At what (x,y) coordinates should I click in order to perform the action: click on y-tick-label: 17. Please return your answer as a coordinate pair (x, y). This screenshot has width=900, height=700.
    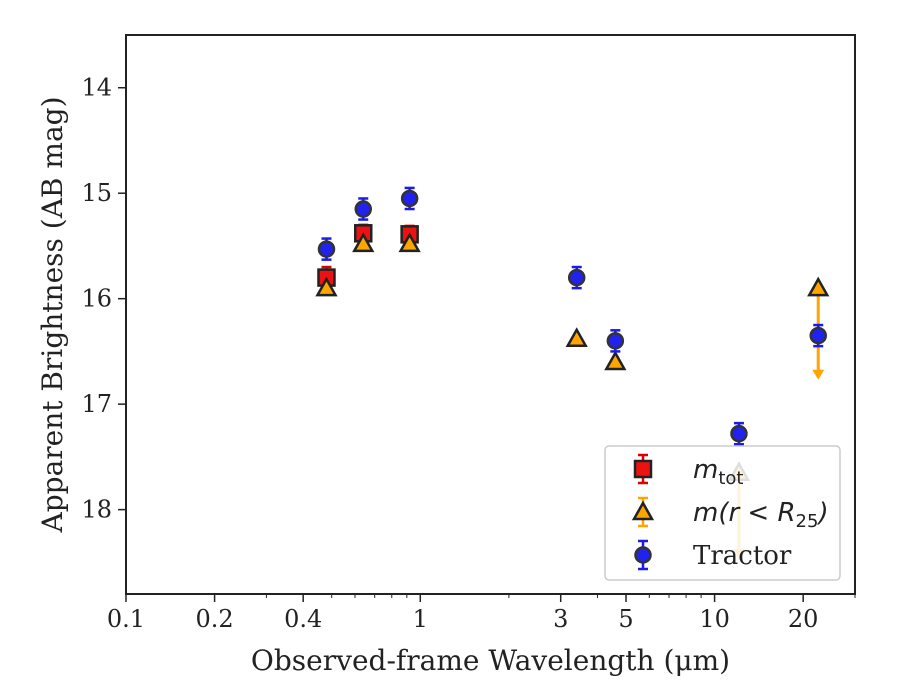
    Looking at the image, I should click on (96, 404).